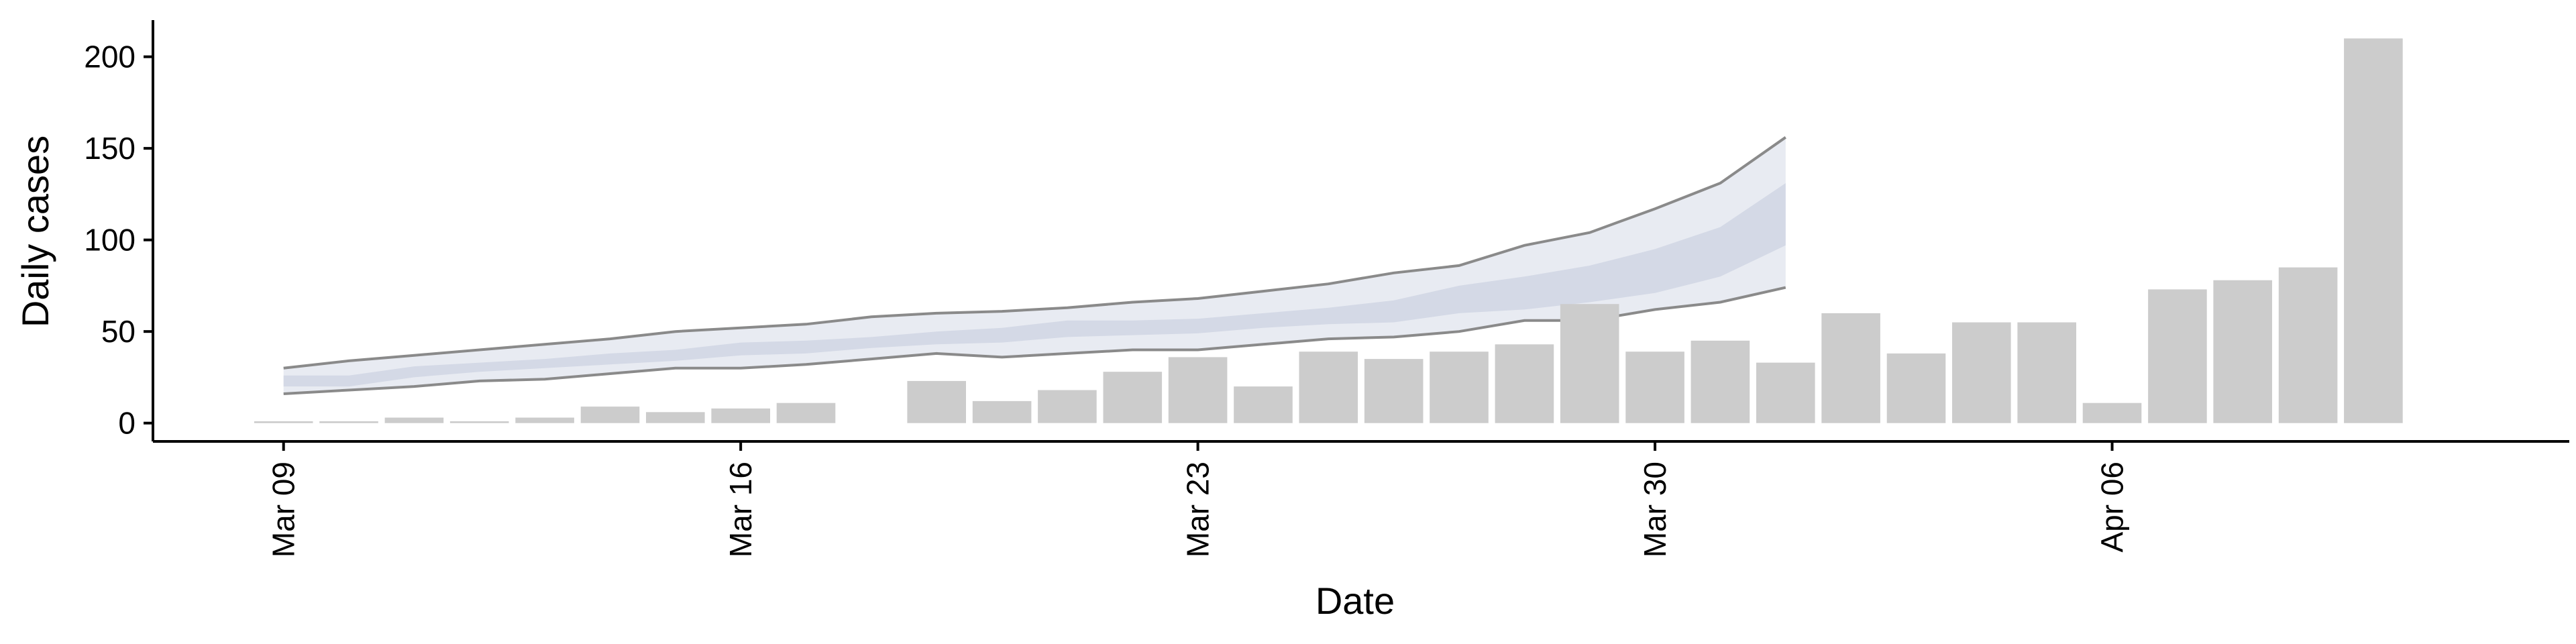 Image resolution: width=2576 pixels, height=644 pixels. I want to click on y-tick-label: 200, so click(110, 57).